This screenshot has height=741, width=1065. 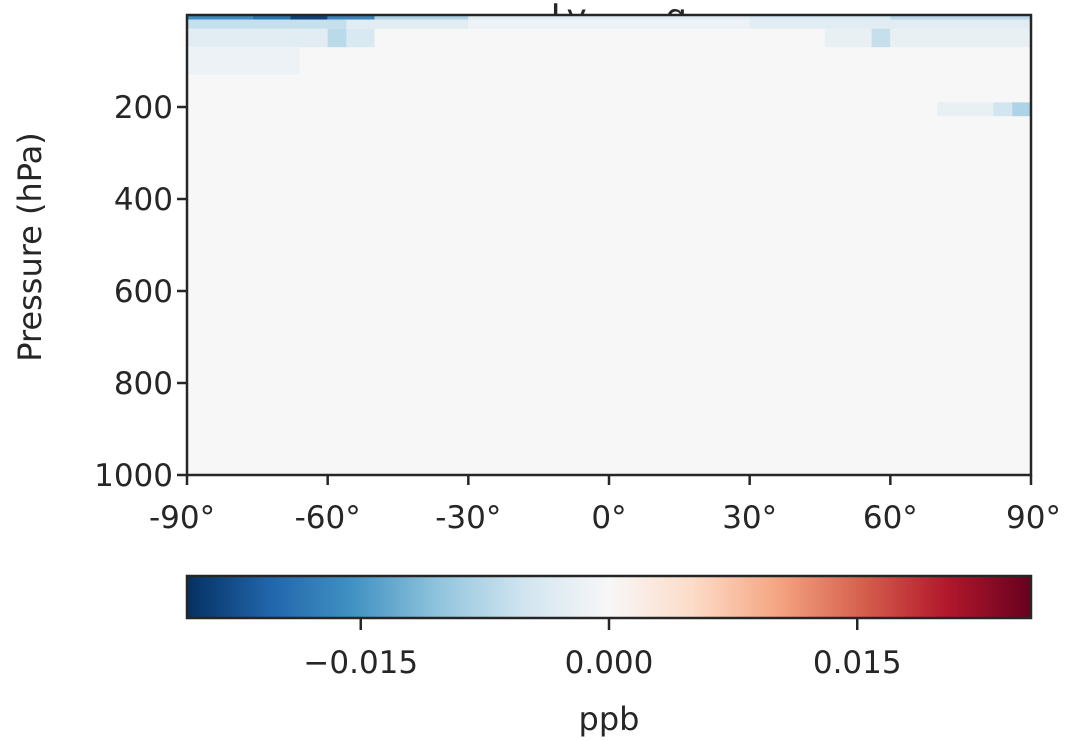 I want to click on colorbar-tick-label: 0.015, so click(x=857, y=663).